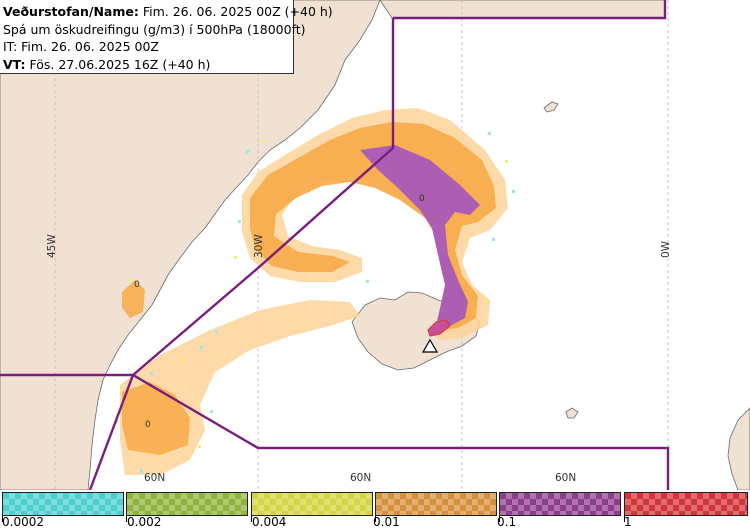  I want to click on faroe-islands, so click(572, 413).